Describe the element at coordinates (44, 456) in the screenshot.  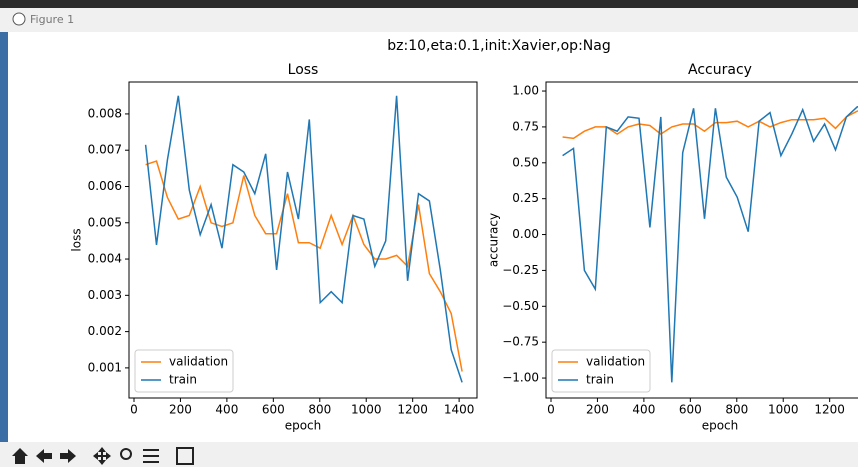
I see `back-button` at that location.